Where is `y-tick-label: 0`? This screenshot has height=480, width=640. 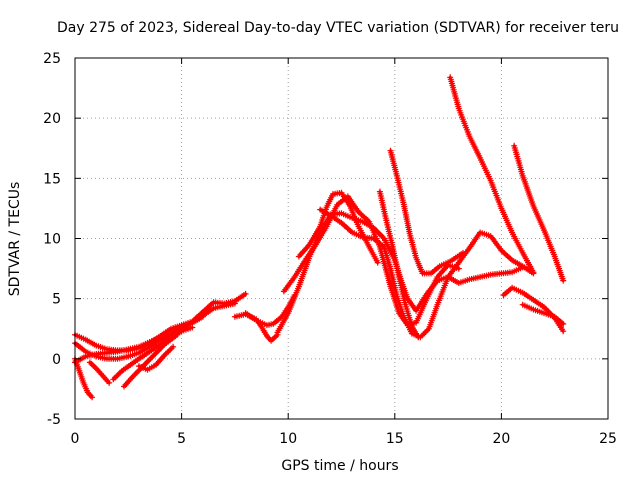 y-tick-label: 0 is located at coordinates (56, 360).